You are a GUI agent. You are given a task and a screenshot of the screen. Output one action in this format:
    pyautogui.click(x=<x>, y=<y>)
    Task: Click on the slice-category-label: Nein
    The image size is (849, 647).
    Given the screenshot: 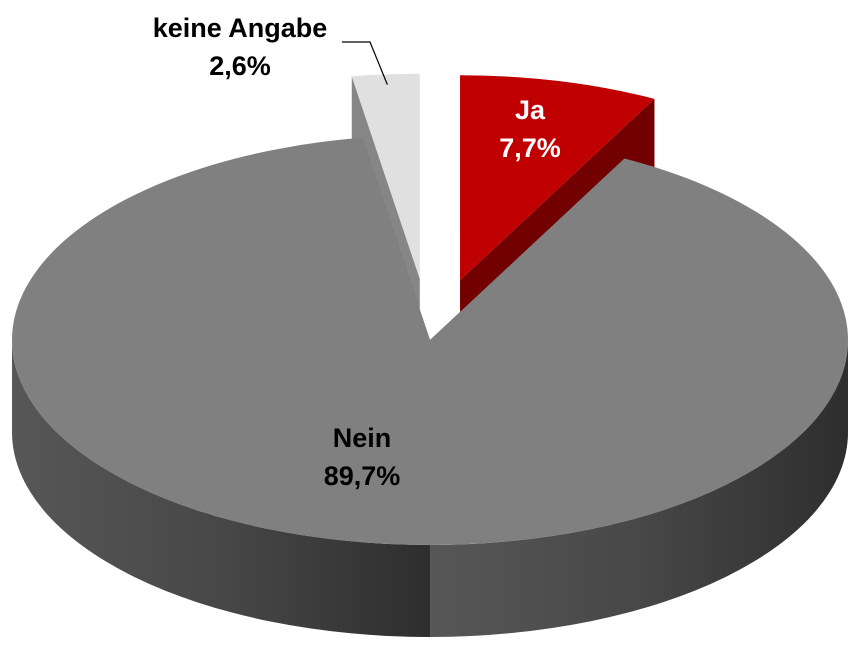 What is the action you would take?
    pyautogui.click(x=362, y=438)
    